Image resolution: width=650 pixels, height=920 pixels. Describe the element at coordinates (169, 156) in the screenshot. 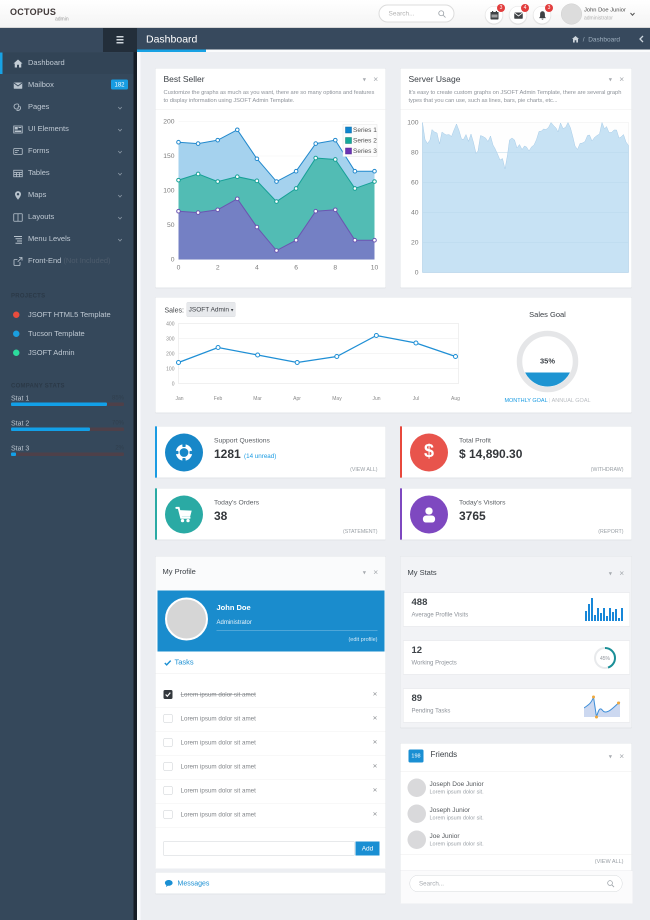

I see `svg-text: 150` at that location.